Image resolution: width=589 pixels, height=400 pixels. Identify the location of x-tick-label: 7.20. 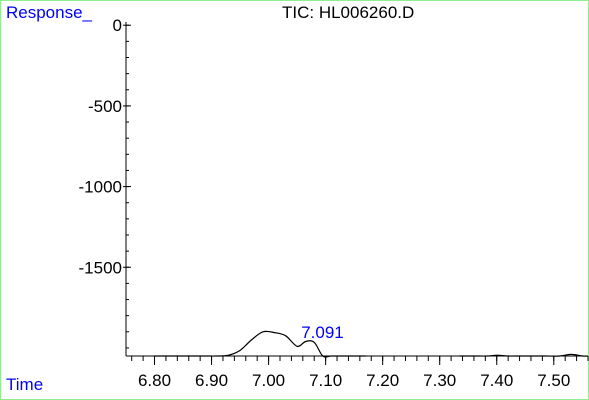
(382, 380).